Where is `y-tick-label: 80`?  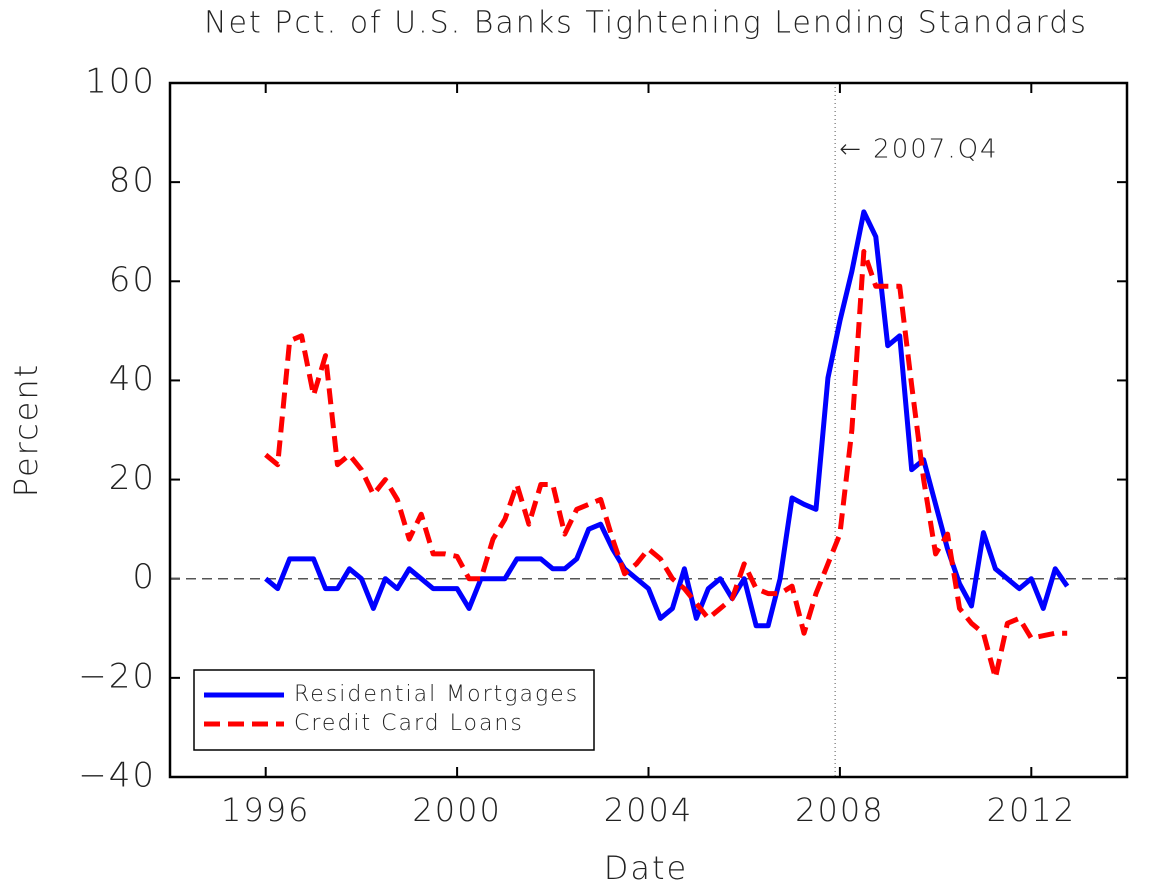 y-tick-label: 80 is located at coordinates (132, 181).